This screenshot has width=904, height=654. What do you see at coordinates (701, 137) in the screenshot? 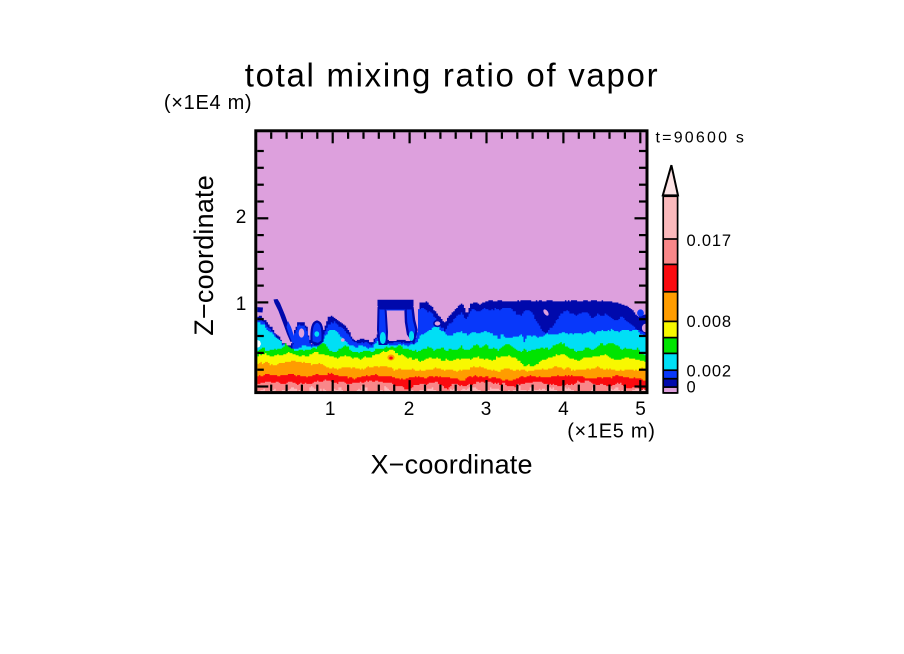
I see `svg-text: t=90600 s` at bounding box center [701, 137].